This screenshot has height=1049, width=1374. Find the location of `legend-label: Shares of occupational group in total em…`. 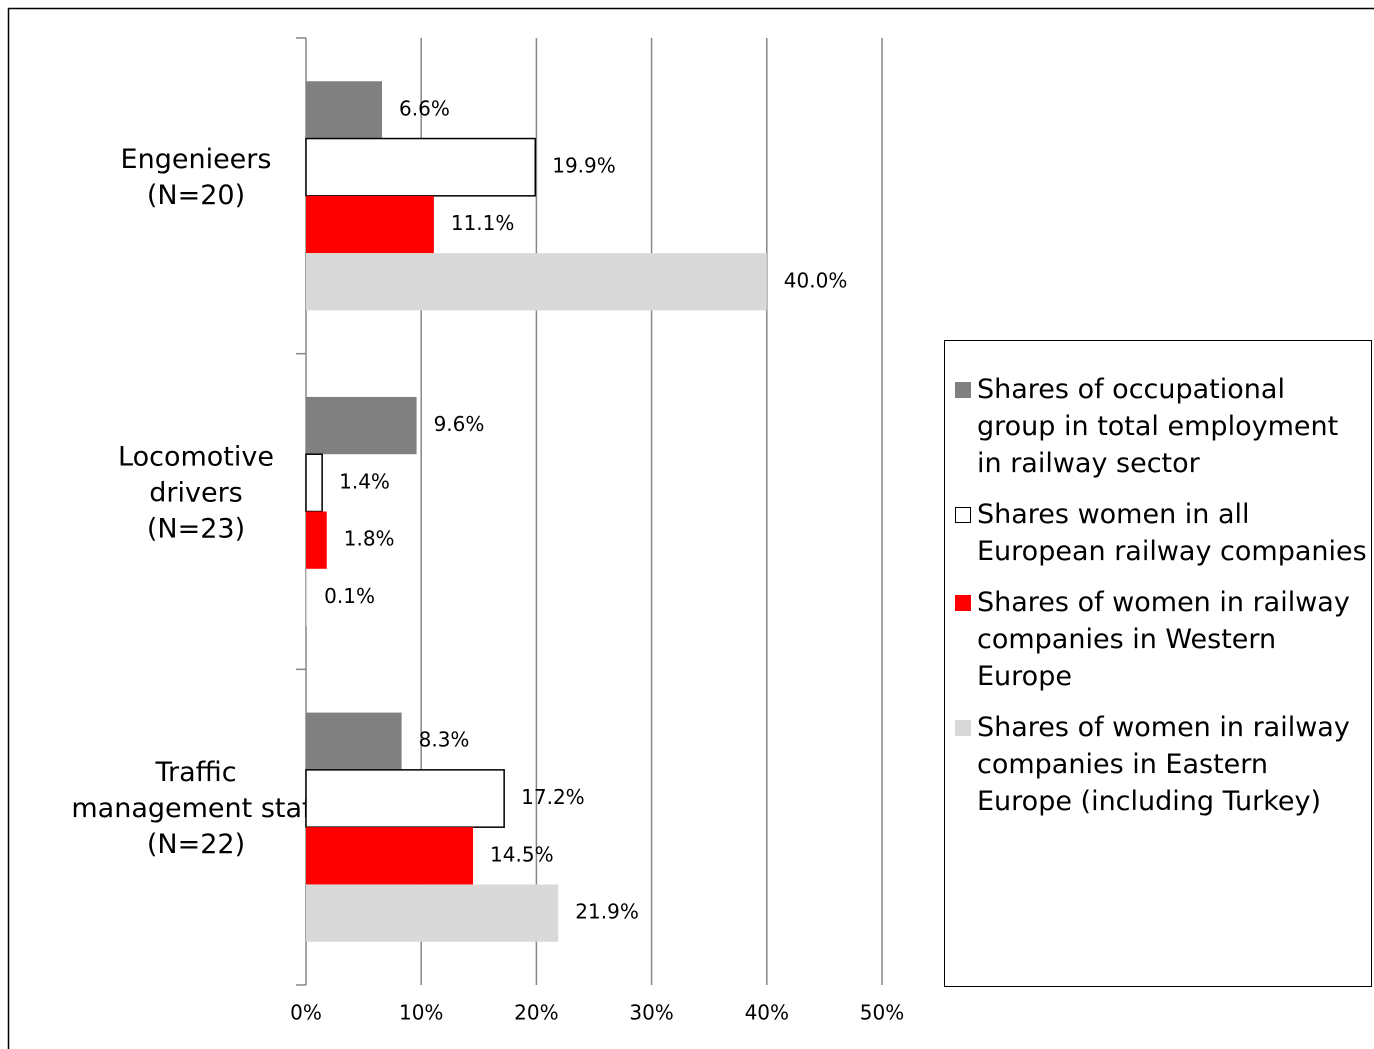

legend-label: Shares of occupational group in total em… is located at coordinates (1158, 426).